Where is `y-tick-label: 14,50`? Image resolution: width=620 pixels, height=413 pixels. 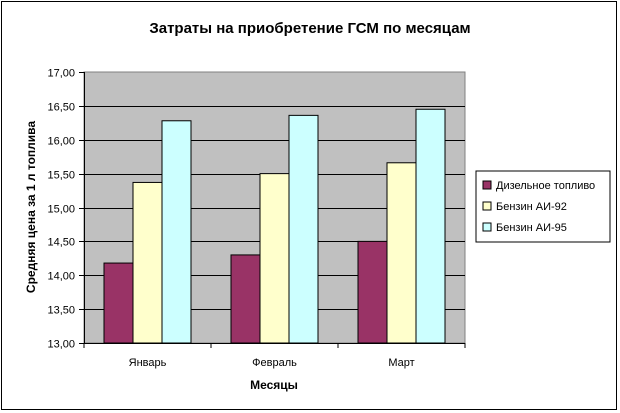
y-tick-label: 14,50 is located at coordinates (61, 243).